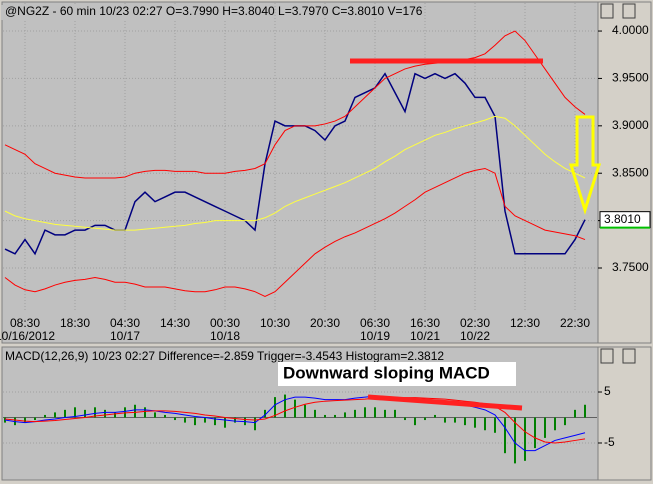  I want to click on x-tick-label: 22:30, so click(575, 323).